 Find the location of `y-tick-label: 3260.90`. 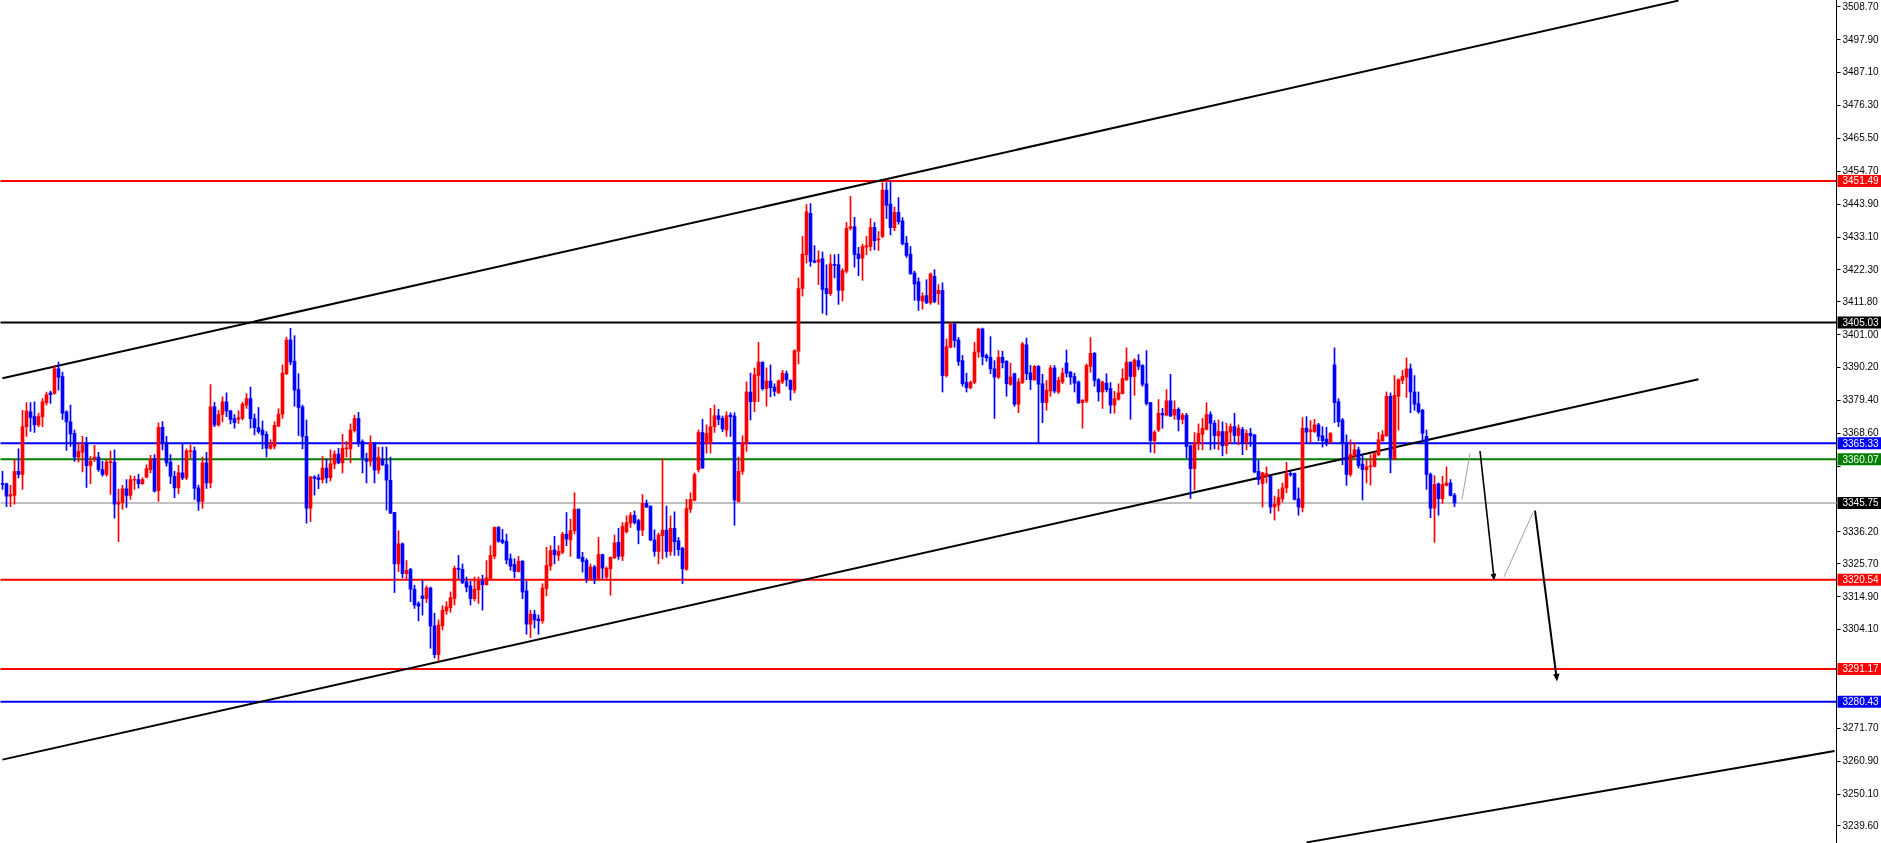

y-tick-label: 3260.90 is located at coordinates (1861, 760).